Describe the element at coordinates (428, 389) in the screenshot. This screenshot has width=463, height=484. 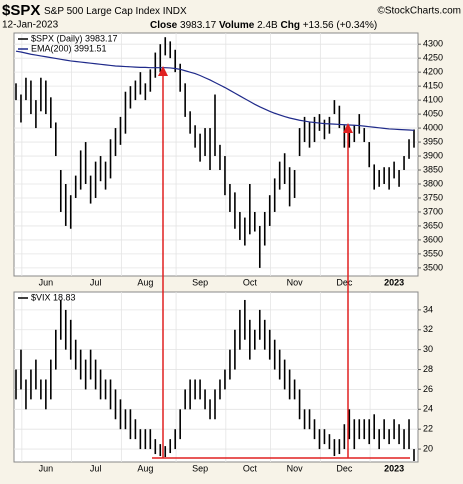
I see `y-tick-label: 26` at that location.